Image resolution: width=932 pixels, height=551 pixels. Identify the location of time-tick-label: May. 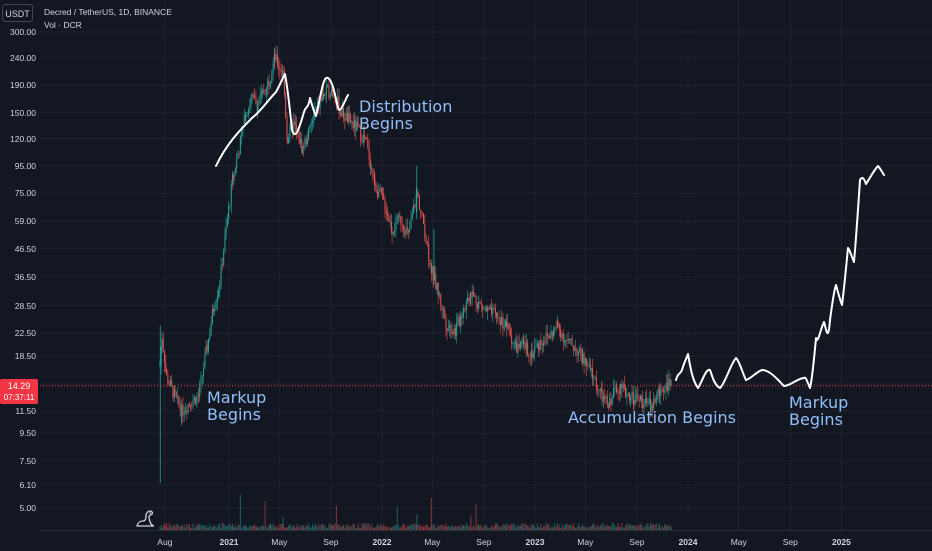
(738, 542).